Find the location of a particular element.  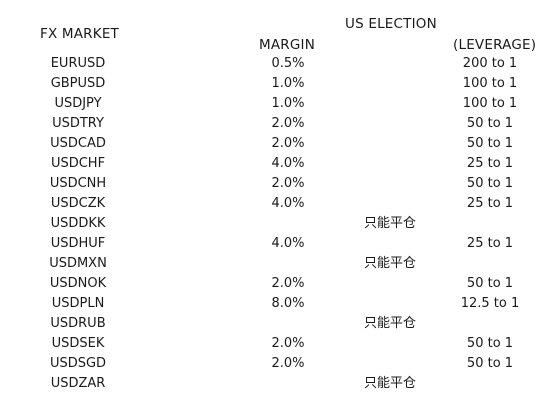

table-row: USDCNH 2.0% 50 to 1 is located at coordinates (279, 184).